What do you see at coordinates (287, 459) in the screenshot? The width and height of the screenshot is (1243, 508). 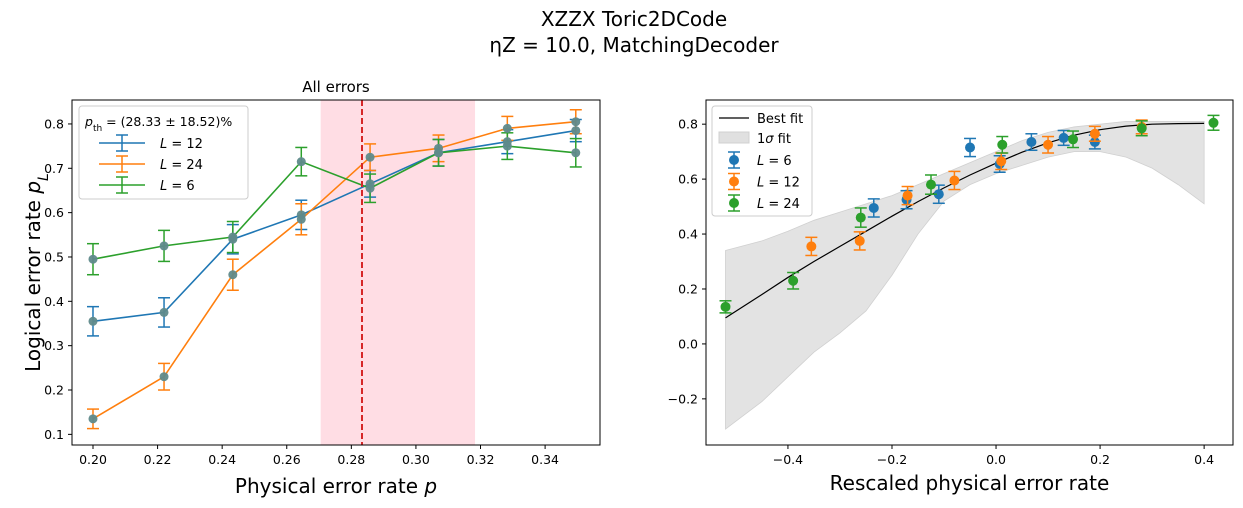 I see `x-tick-label: 0.26` at bounding box center [287, 459].